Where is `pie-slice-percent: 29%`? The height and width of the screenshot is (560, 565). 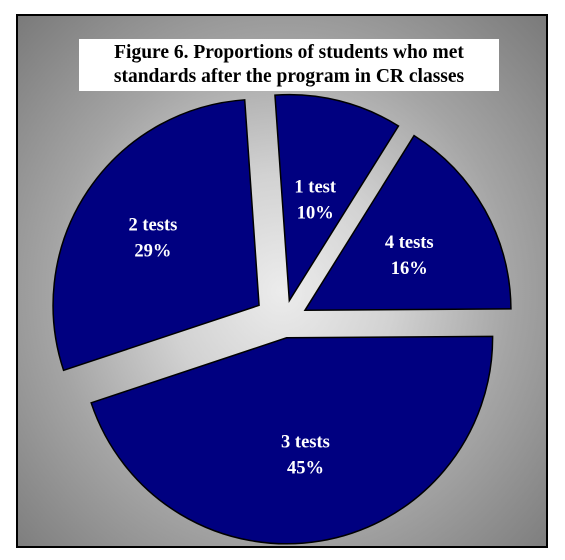
pie-slice-percent: 29% is located at coordinates (152, 251).